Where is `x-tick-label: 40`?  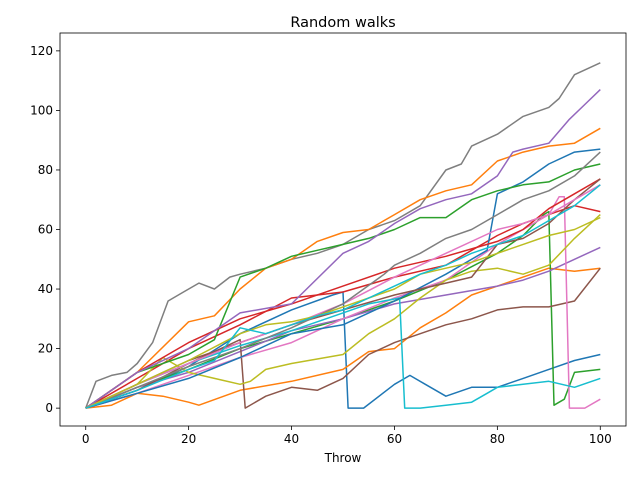 x-tick-label: 40 is located at coordinates (291, 439).